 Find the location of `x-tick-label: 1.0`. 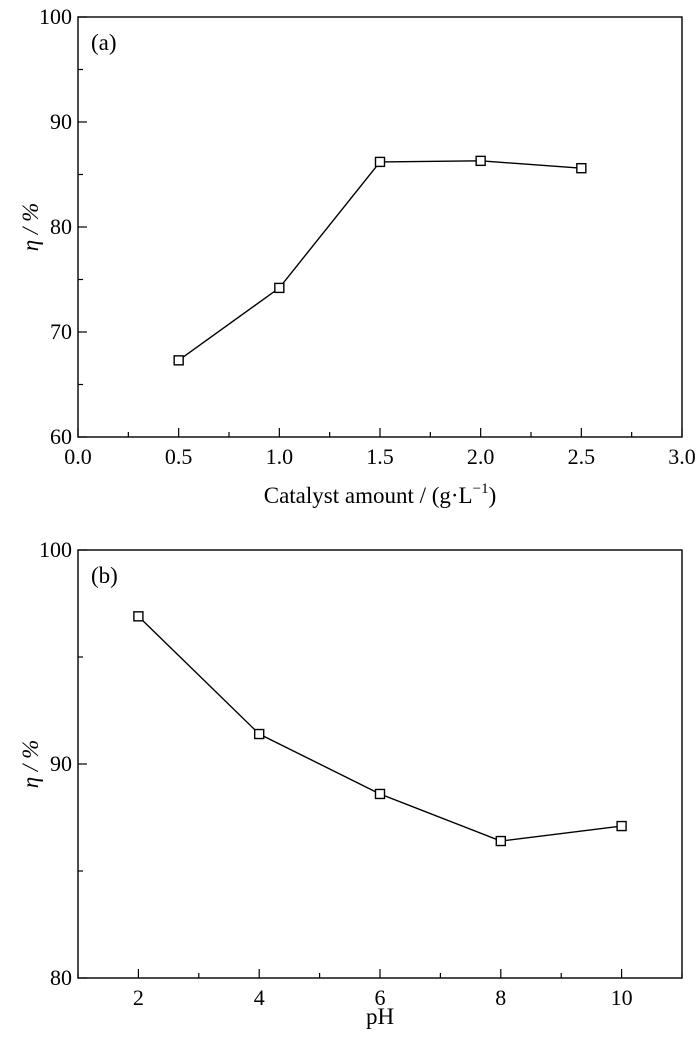

x-tick-label: 1.0 is located at coordinates (280, 456).